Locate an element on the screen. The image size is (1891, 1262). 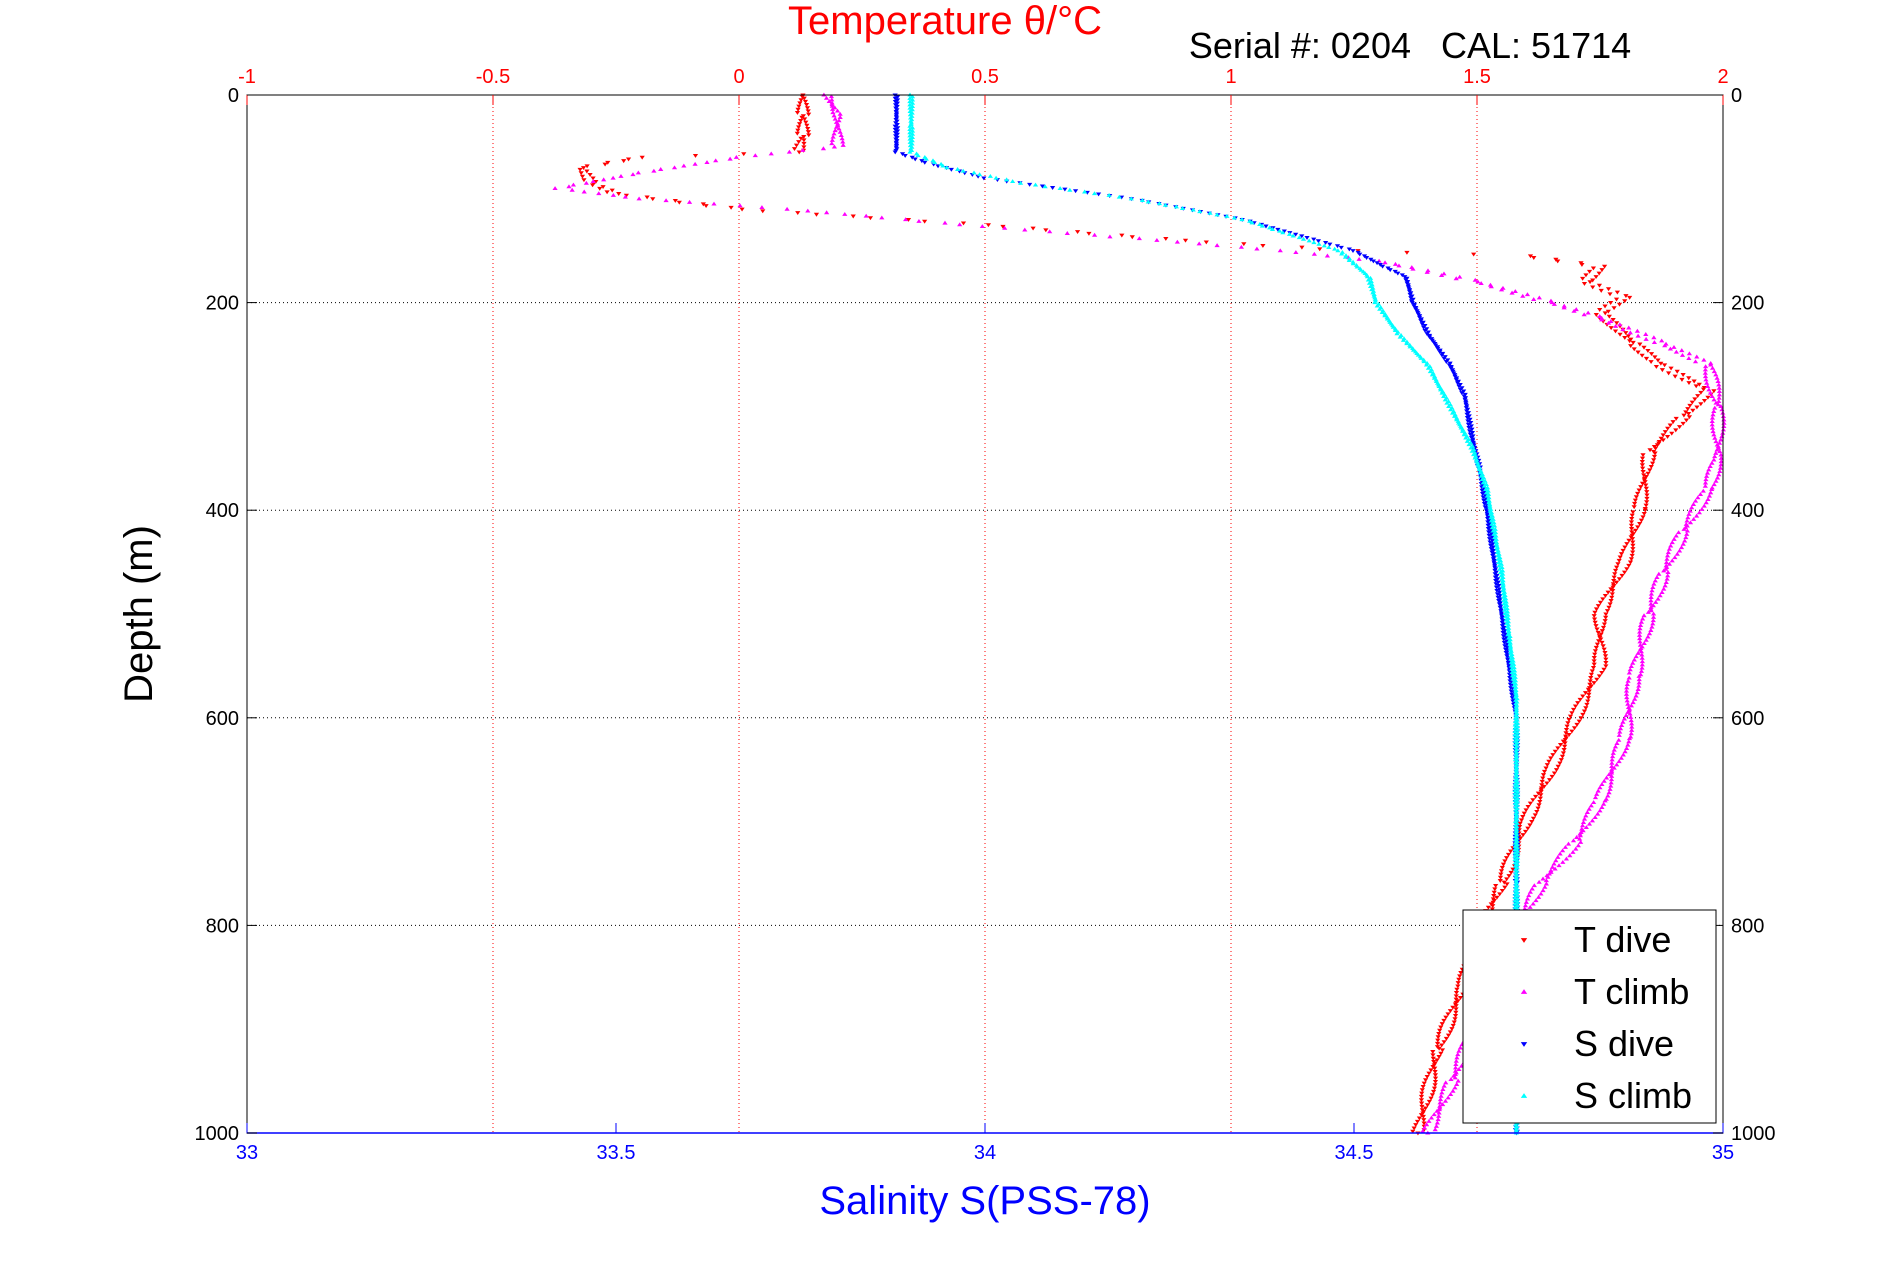
legend-marker is located at coordinates (1524, 991).